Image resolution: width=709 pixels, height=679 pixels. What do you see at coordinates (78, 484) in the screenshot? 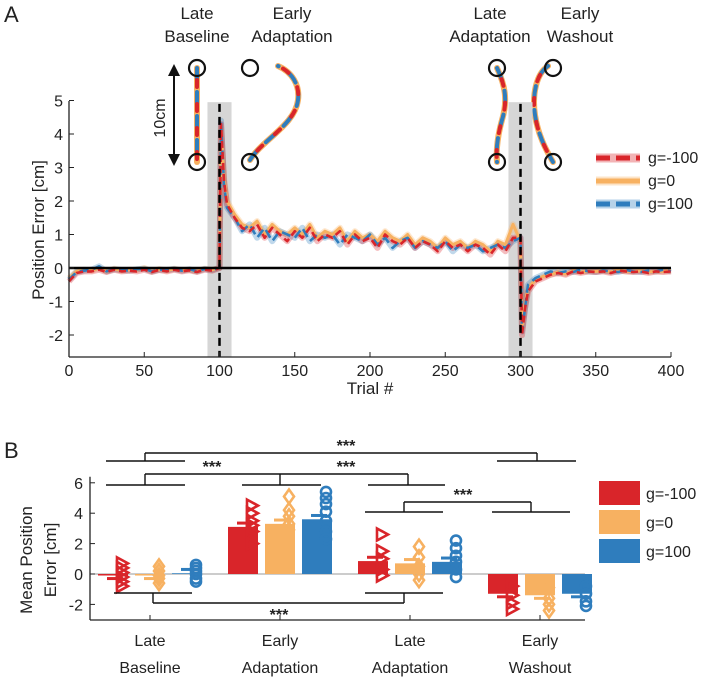
I see `y-tick-label: 6` at bounding box center [78, 484].